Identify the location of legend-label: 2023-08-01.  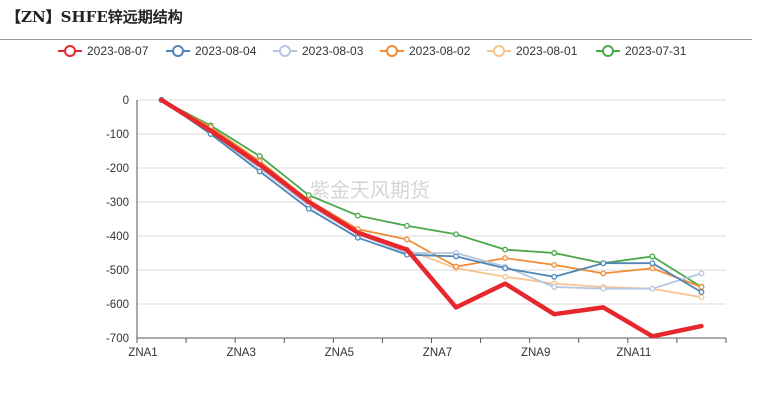
(547, 51).